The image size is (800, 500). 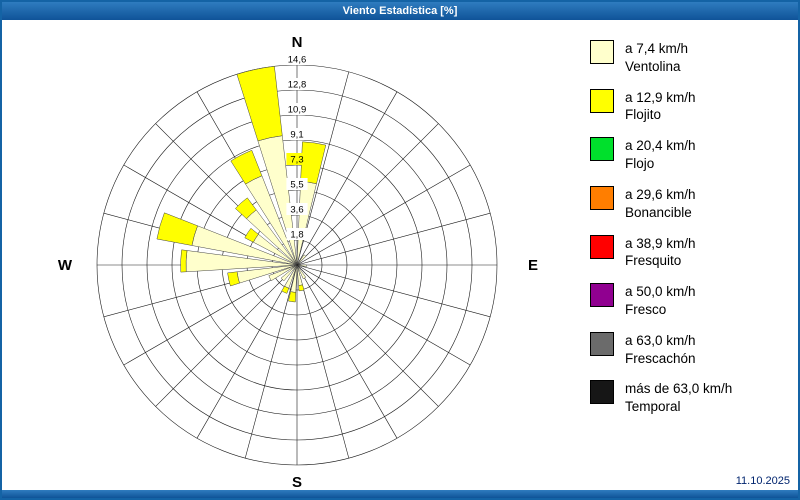 I want to click on compass-north: N, so click(x=297, y=42).